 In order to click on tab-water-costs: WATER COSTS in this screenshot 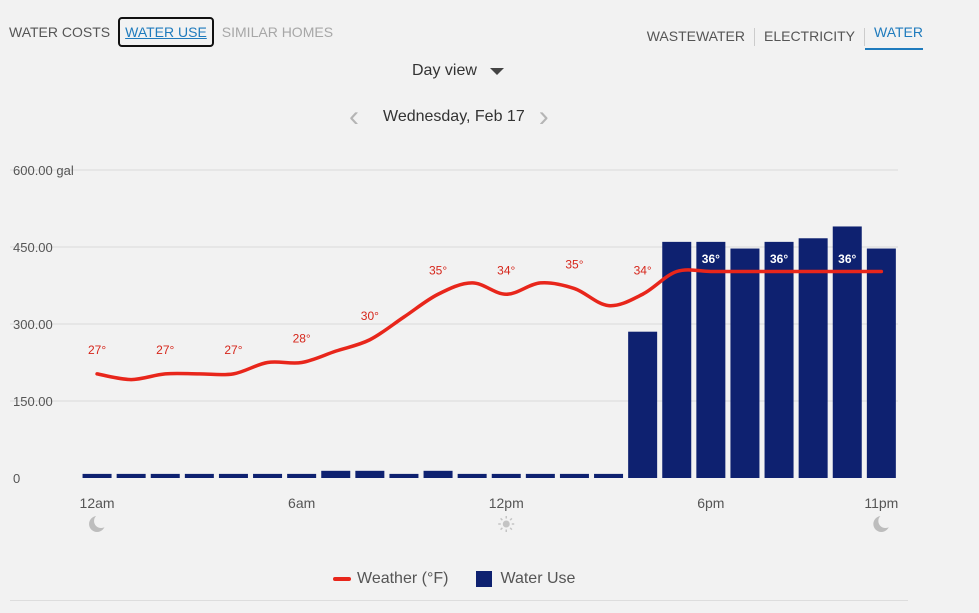, I will do `click(60, 32)`.